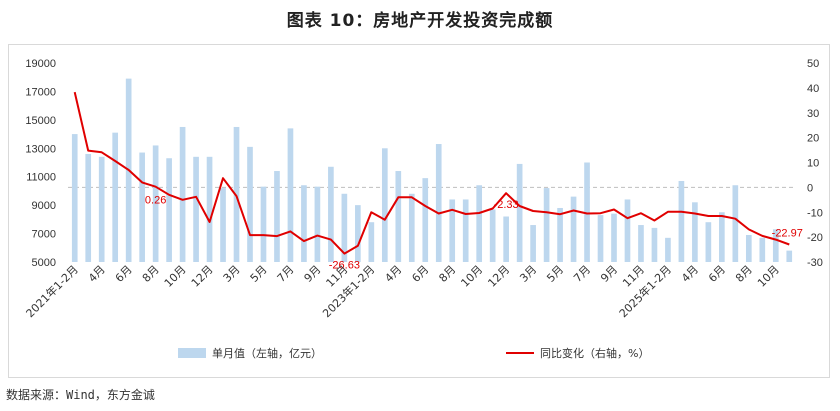 This screenshot has width=840, height=411. What do you see at coordinates (41, 178) in the screenshot?
I see `left-axis-tick-label: 11000` at bounding box center [41, 178].